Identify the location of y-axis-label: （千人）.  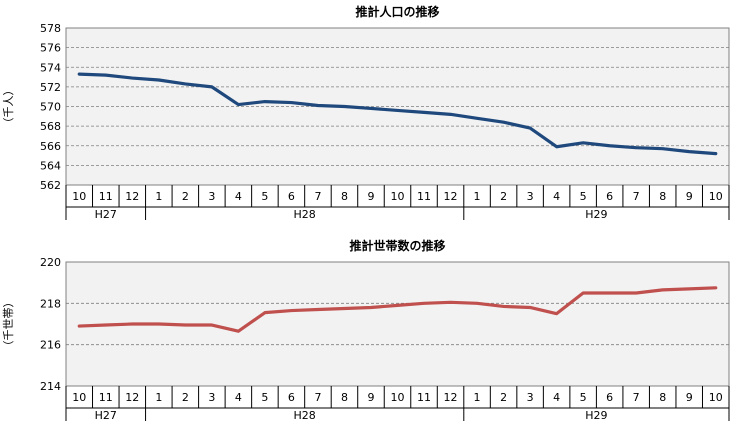
(8, 107).